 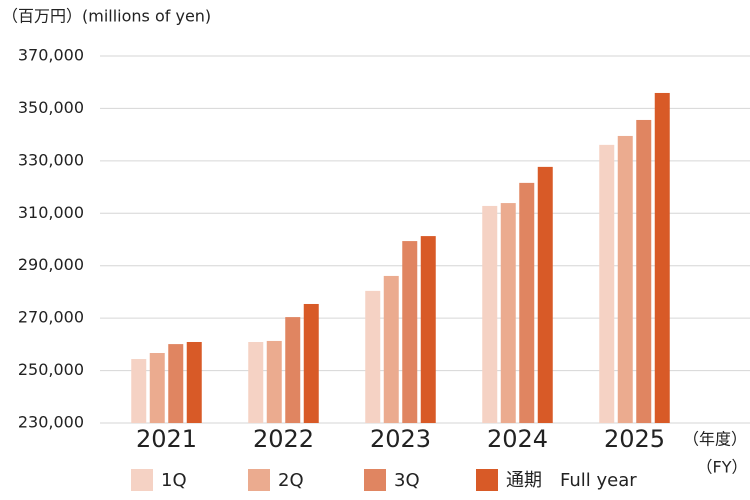 What do you see at coordinates (517, 439) in the screenshot?
I see `x-tick-label: 2024` at bounding box center [517, 439].